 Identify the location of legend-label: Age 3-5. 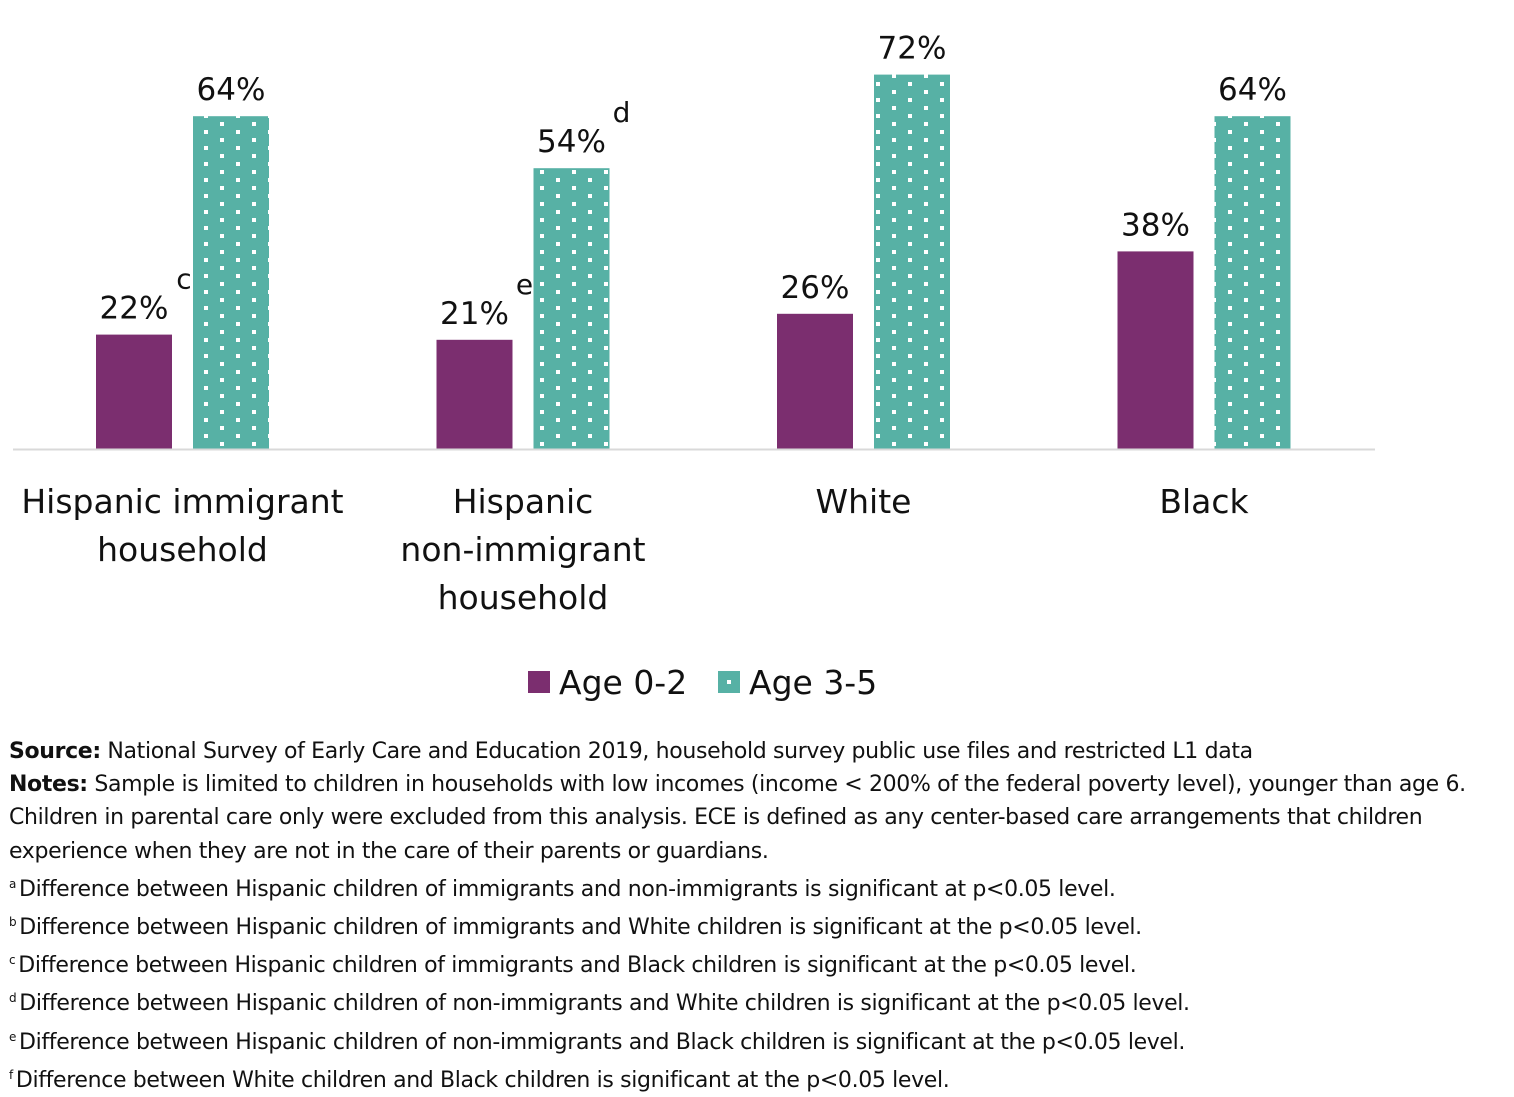
(813, 682).